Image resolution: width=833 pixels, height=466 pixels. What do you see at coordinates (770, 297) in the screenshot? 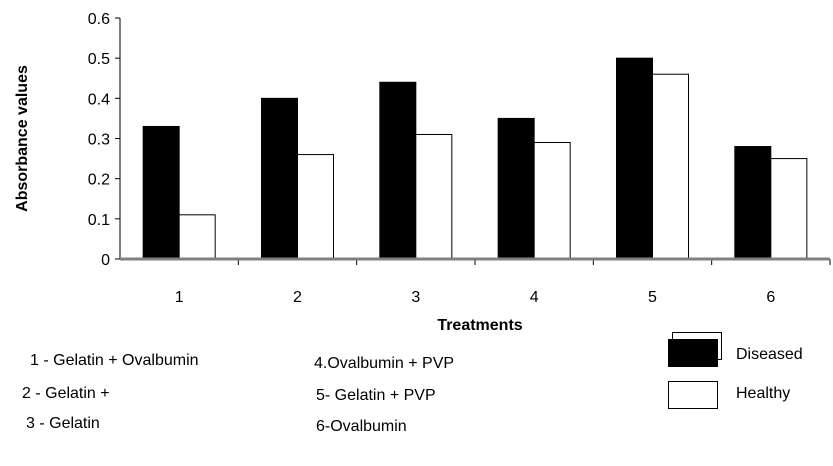
I see `x-tick-label-6: 6` at bounding box center [770, 297].